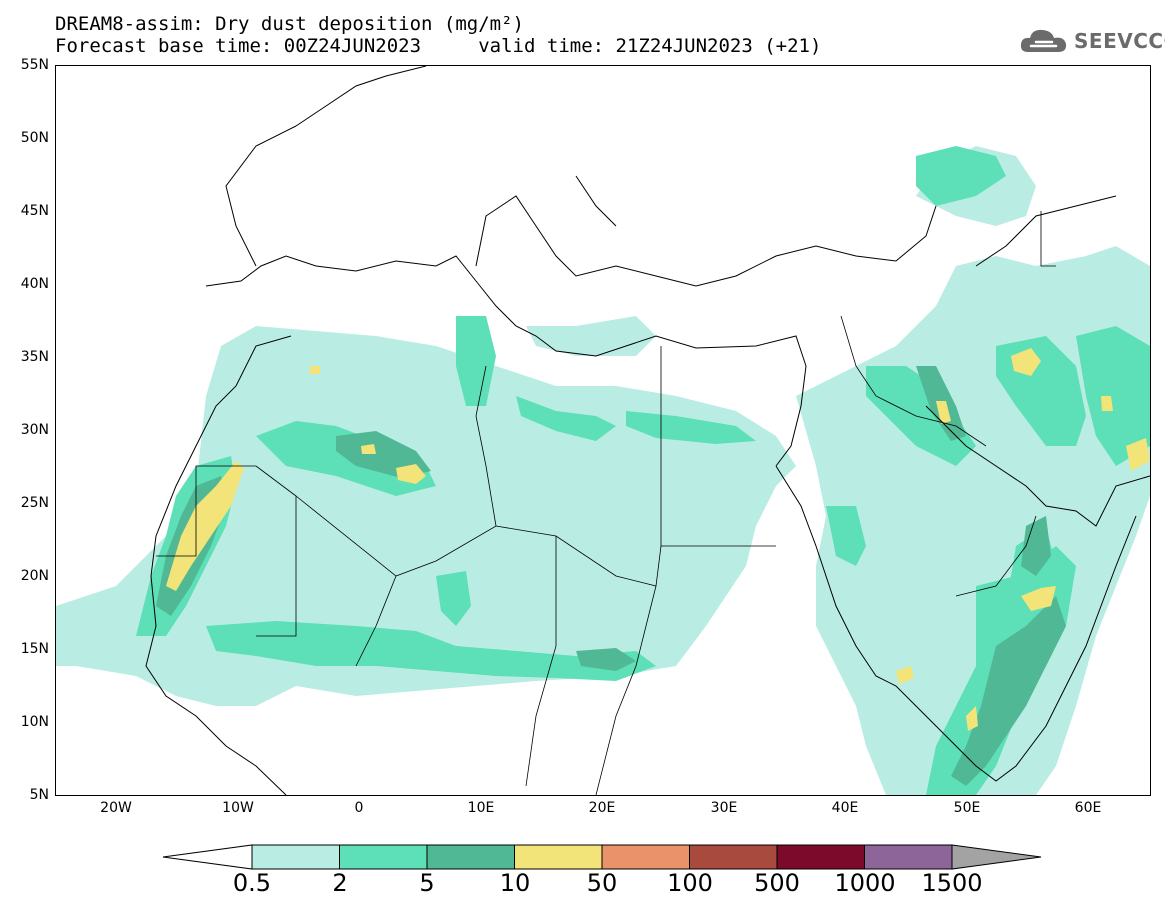 Image resolution: width=1165 pixels, height=907 pixels. Describe the element at coordinates (34, 576) in the screenshot. I see `lat-label: 20N` at that location.